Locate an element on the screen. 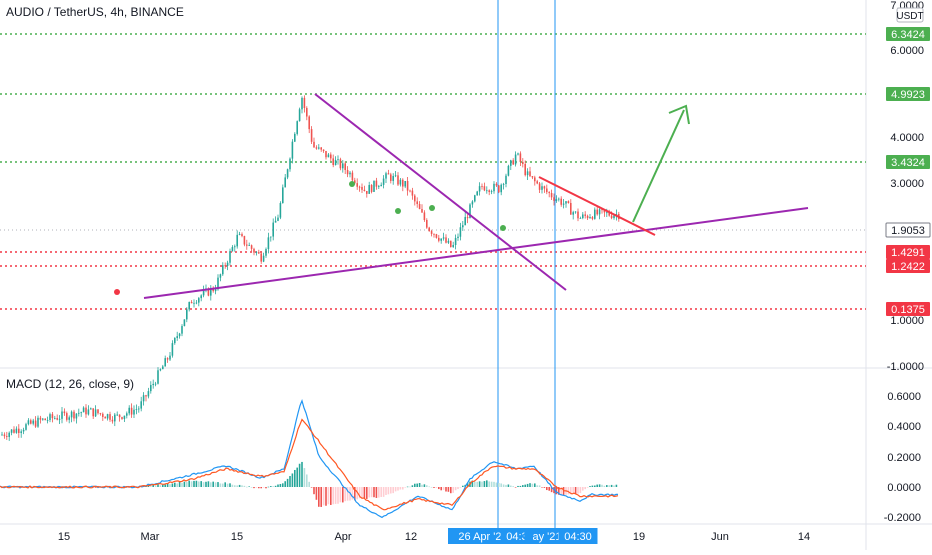 This screenshot has height=555, width=932. level-label: 1.4291 is located at coordinates (908, 253).